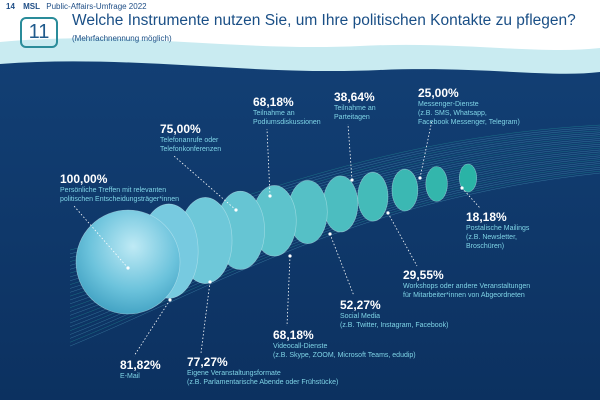 This screenshot has width=600, height=400. Describe the element at coordinates (355, 113) in the screenshot. I see `category-label: Teilnahme an Parteitagen` at that location.